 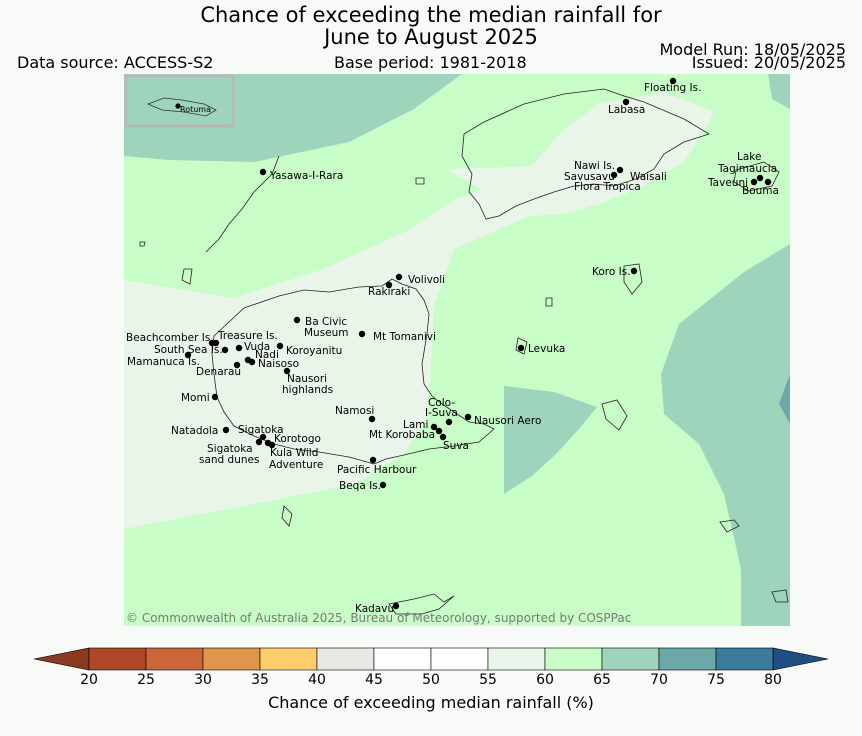 What do you see at coordinates (260, 680) in the screenshot?
I see `colorbar-tick-label: 35` at bounding box center [260, 680].